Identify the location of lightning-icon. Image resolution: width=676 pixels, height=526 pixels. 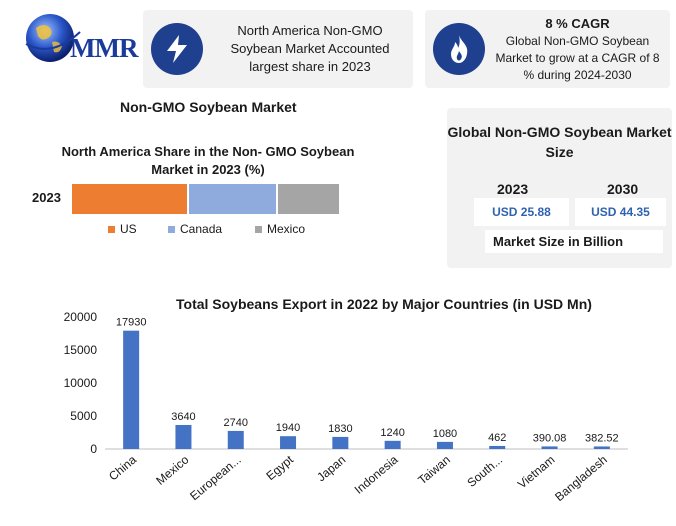
(177, 49).